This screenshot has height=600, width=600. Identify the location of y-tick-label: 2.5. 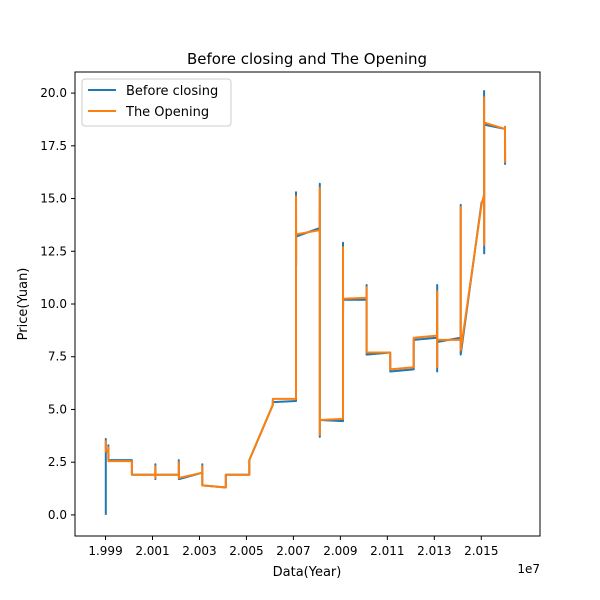
(57, 462).